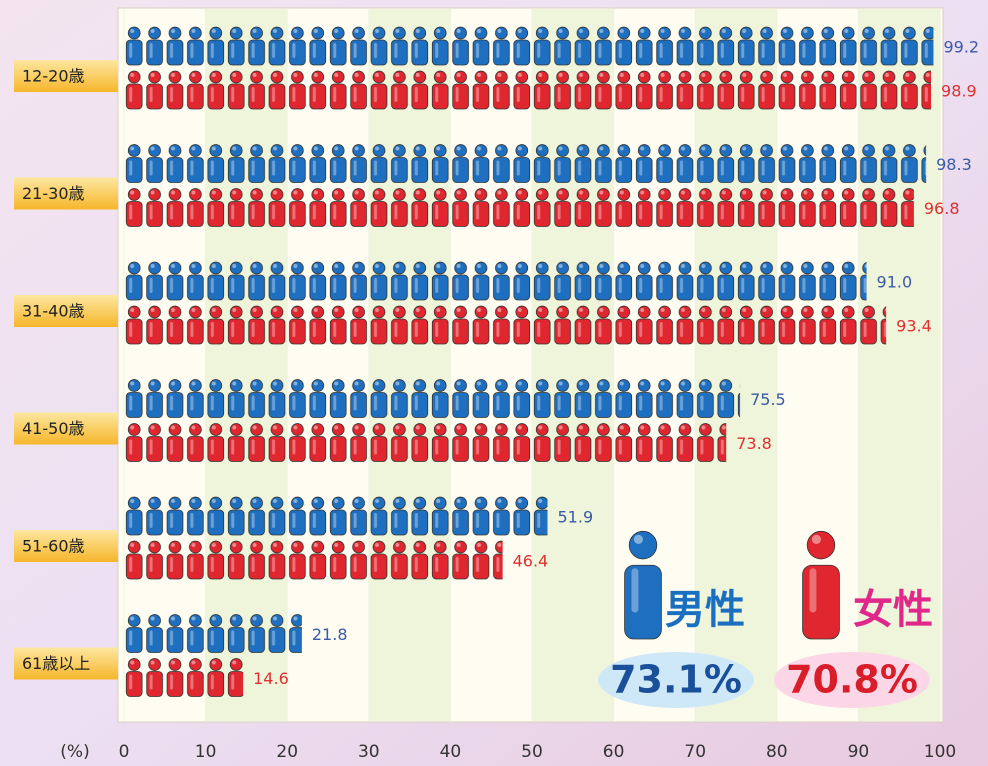 Image resolution: width=988 pixels, height=766 pixels. What do you see at coordinates (206, 752) in the screenshot?
I see `x-tick-label: 10` at bounding box center [206, 752].